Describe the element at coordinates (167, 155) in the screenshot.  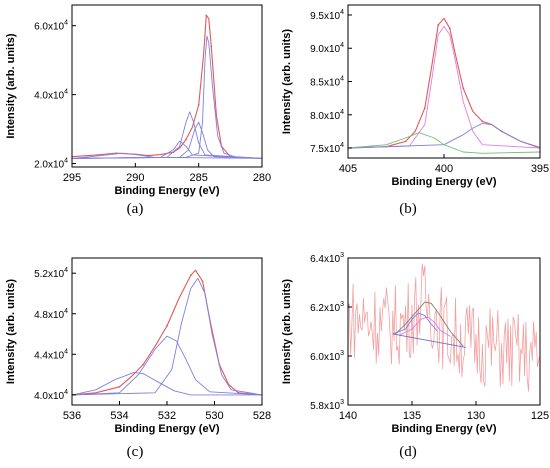
I see `series-line-5-component` at that location.